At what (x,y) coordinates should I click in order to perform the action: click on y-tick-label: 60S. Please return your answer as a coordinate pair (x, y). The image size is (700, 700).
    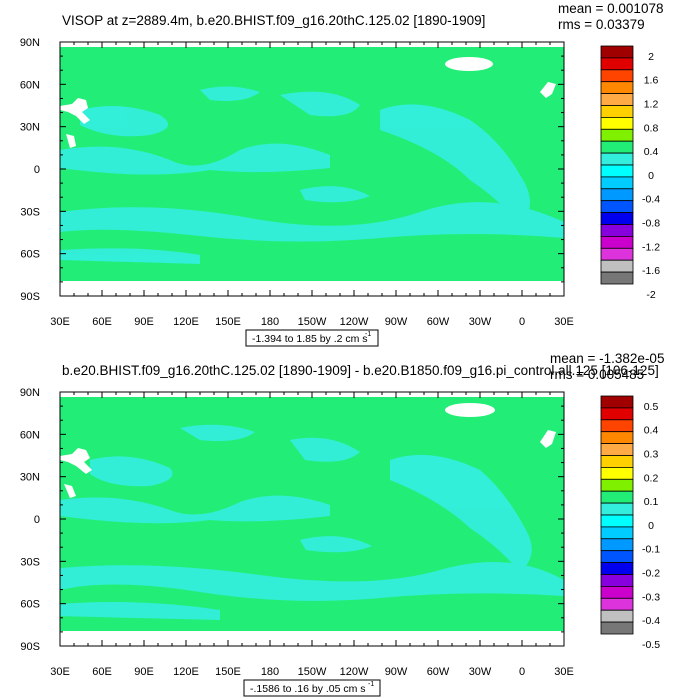
    Looking at the image, I should click on (30, 255).